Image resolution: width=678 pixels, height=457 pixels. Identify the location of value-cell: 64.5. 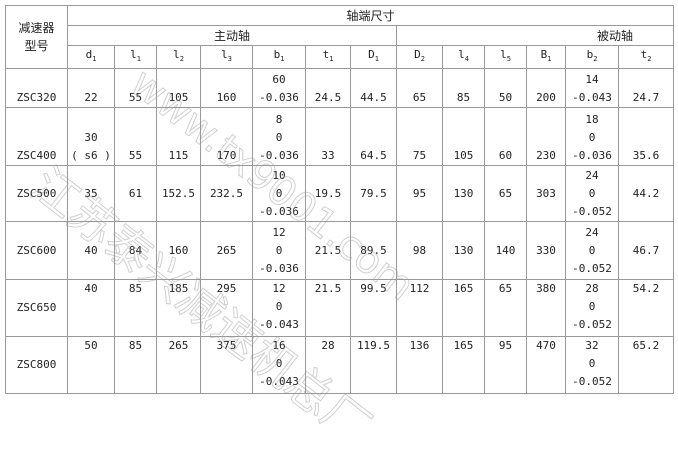
(373, 137).